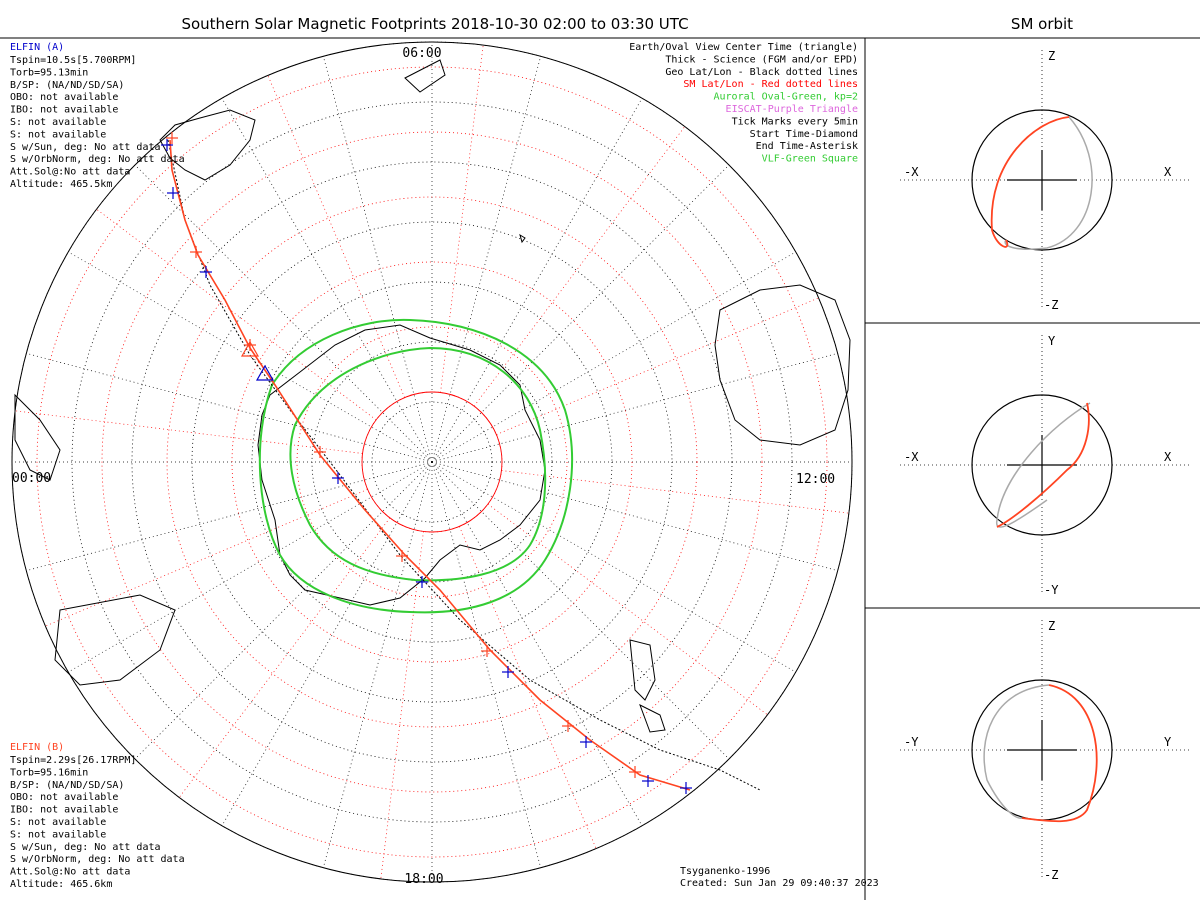 This screenshot has height=900, width=1200. What do you see at coordinates (795, 121) in the screenshot?
I see `legend-entry: Tick Marks every 5min` at bounding box center [795, 121].